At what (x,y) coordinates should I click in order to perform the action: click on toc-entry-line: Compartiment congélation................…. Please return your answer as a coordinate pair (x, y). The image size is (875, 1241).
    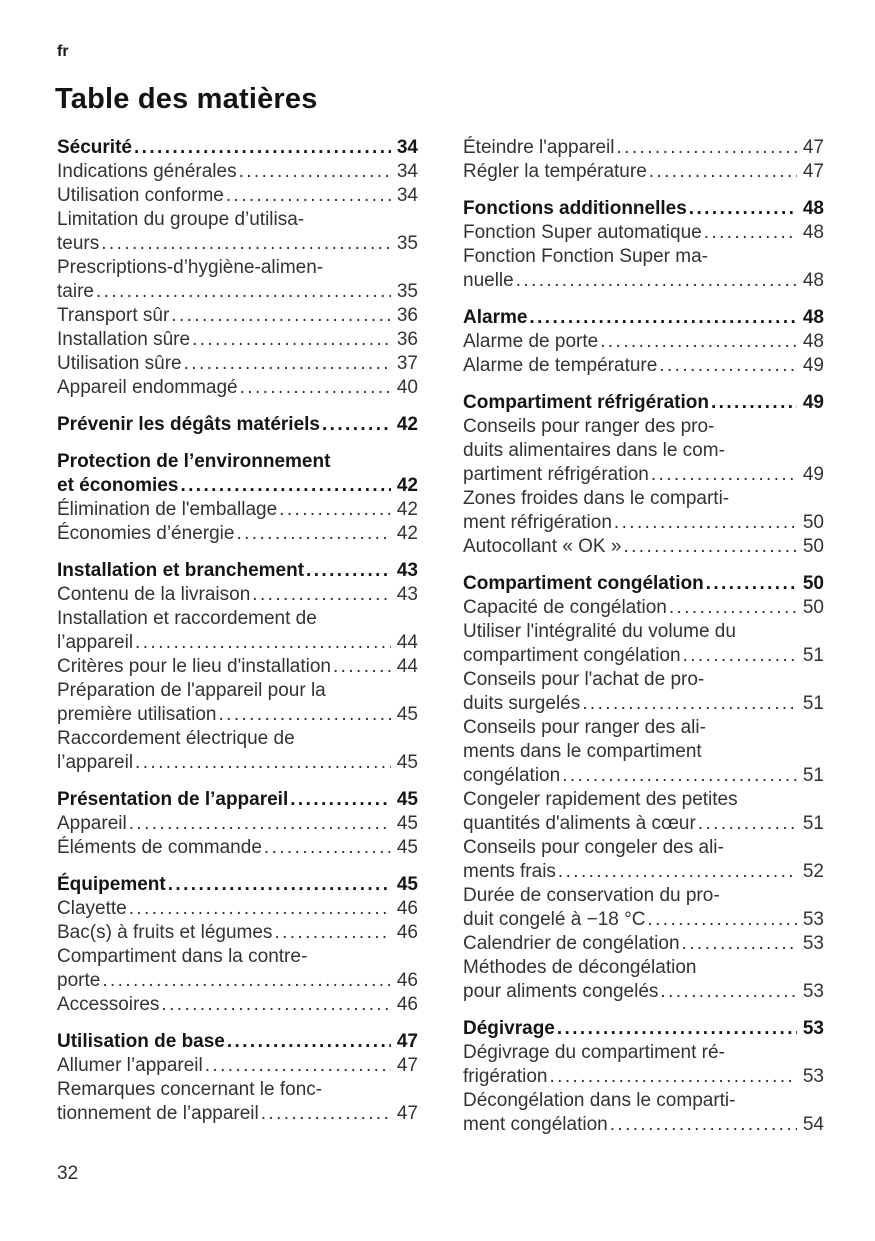
    Looking at the image, I should click on (643, 584).